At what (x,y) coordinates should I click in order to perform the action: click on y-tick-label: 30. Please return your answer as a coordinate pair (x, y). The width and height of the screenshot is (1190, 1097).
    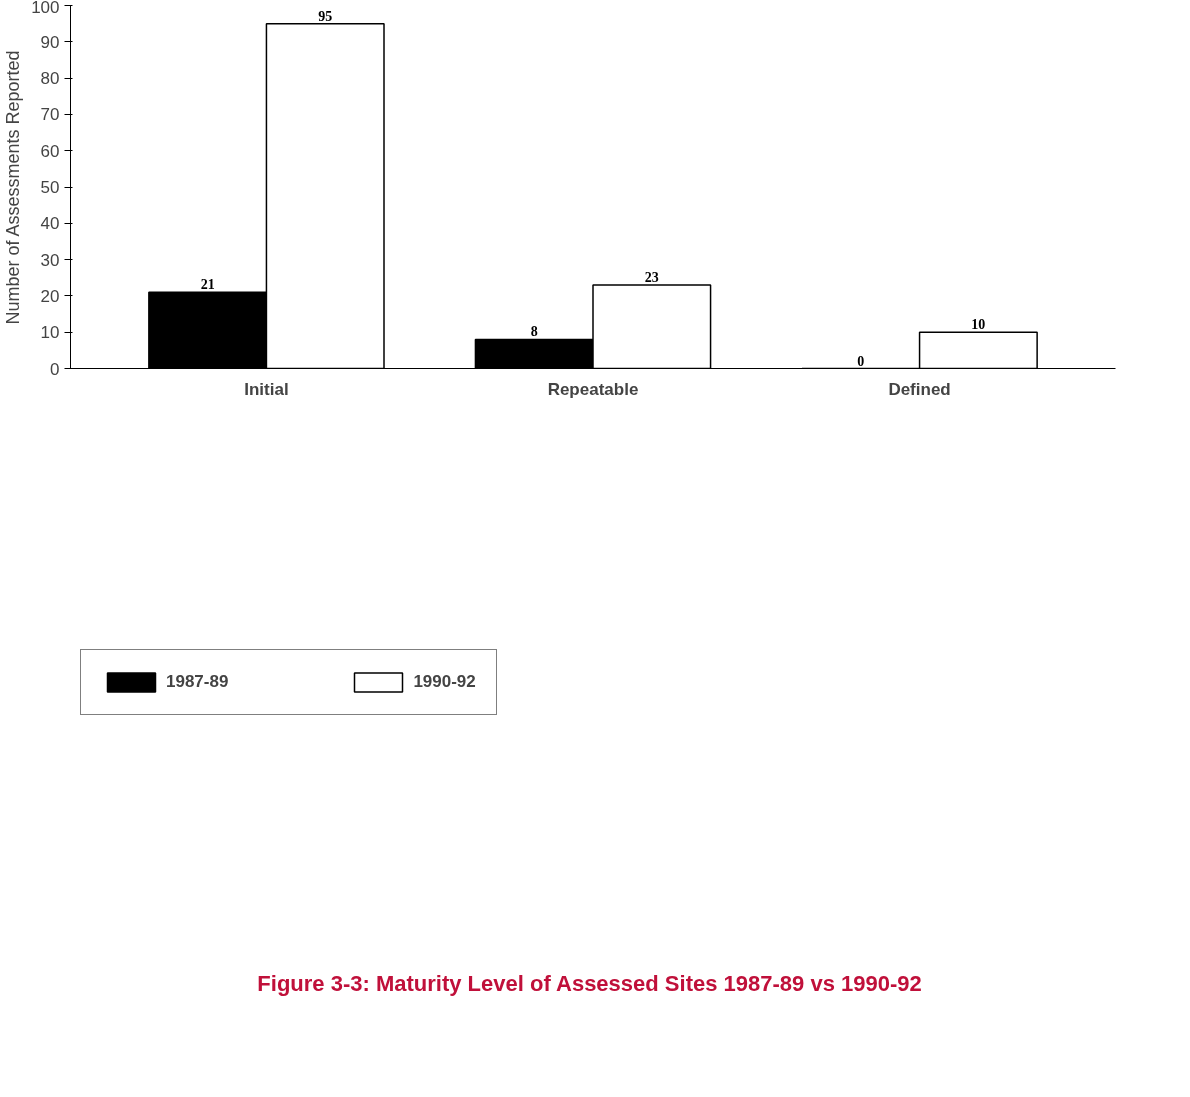
    Looking at the image, I should click on (50, 260).